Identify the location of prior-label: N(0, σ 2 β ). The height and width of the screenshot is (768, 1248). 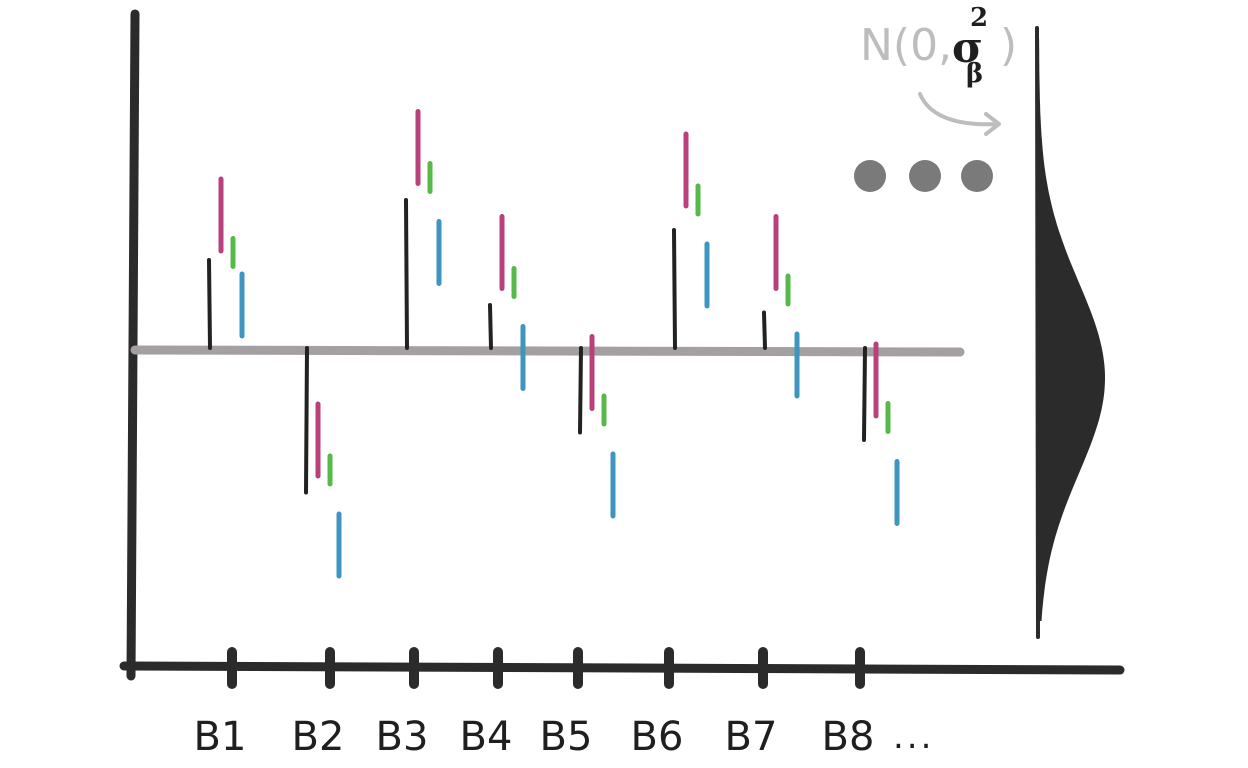
(938, 46).